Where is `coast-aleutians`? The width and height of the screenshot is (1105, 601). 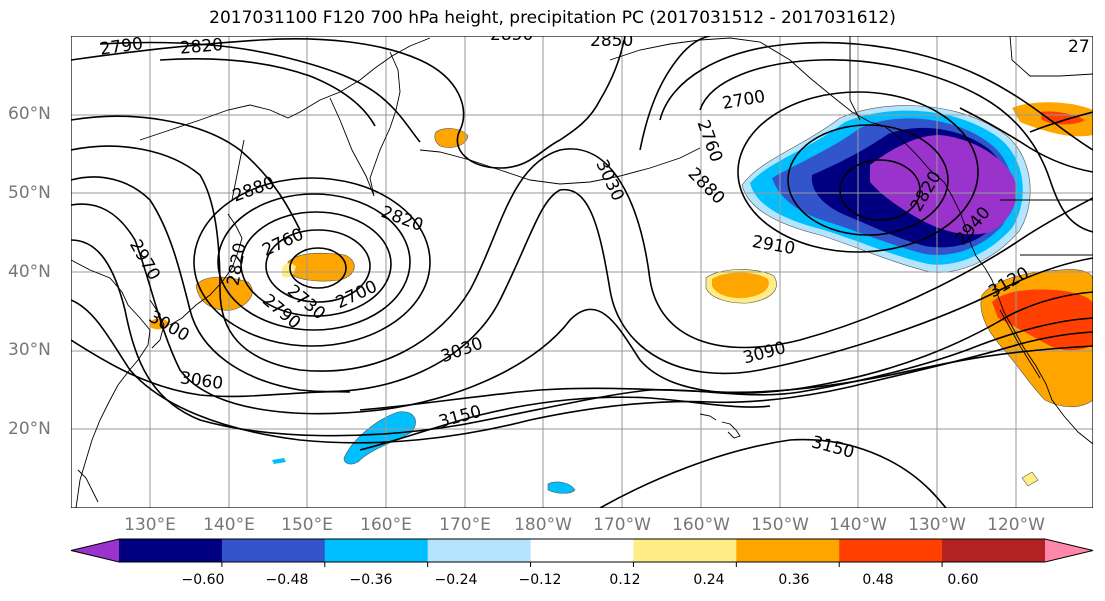
coast-aleutians is located at coordinates (560, 166).